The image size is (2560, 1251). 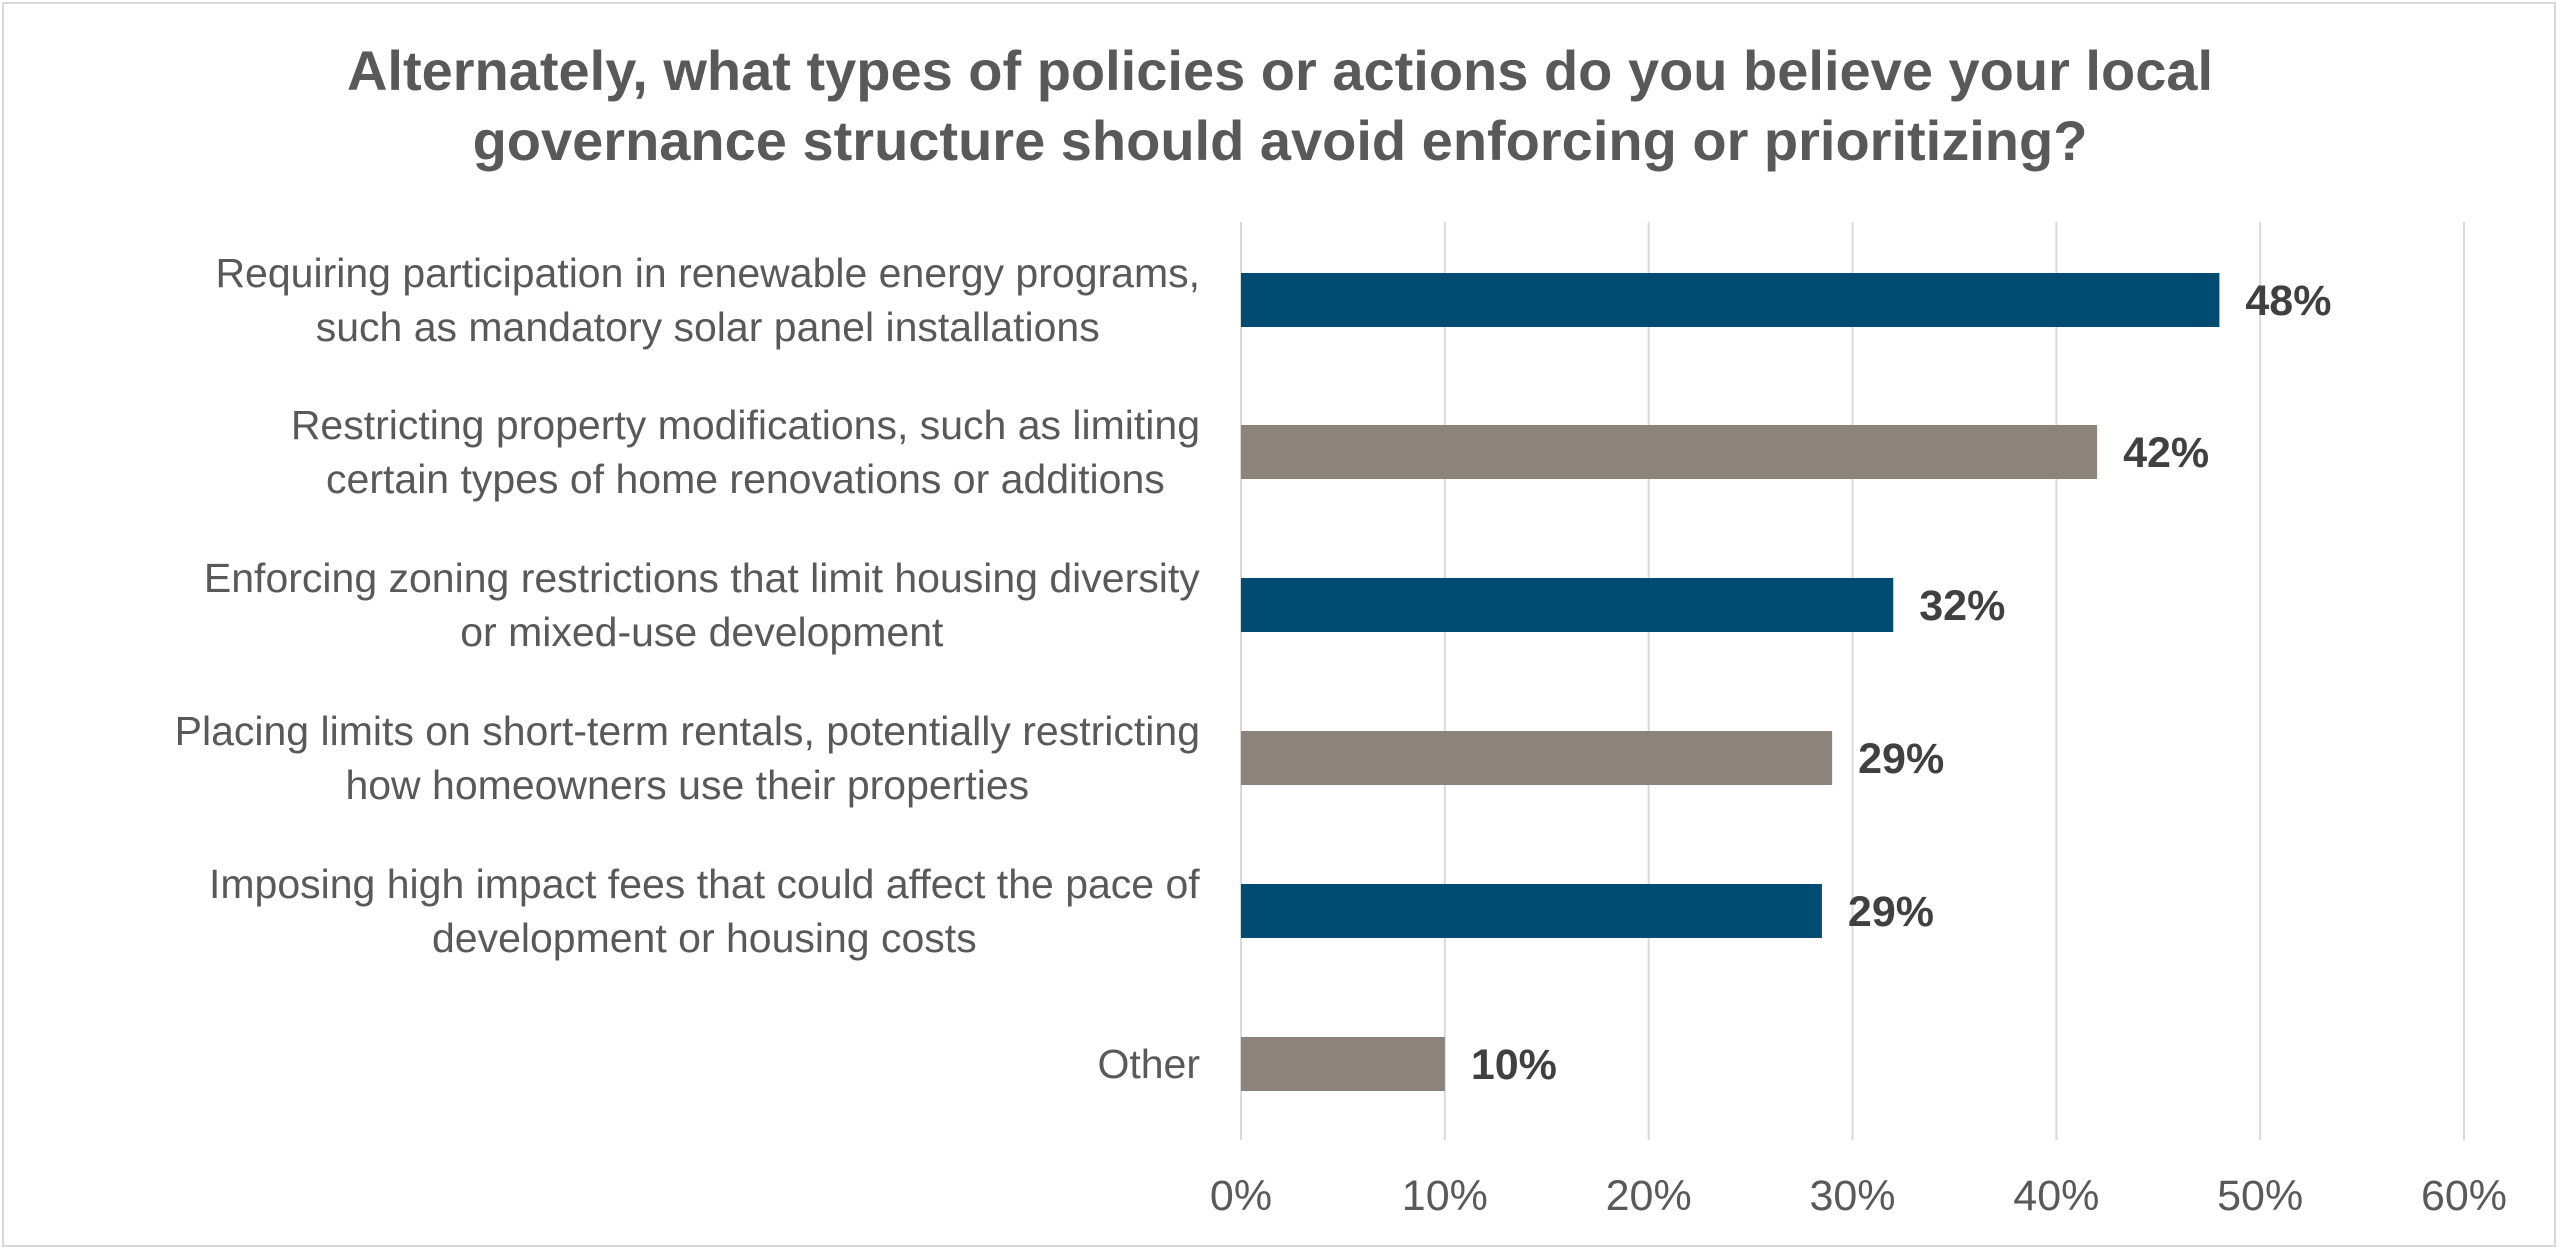 I want to click on x-tick-label-50: 50%, so click(x=2260, y=1196).